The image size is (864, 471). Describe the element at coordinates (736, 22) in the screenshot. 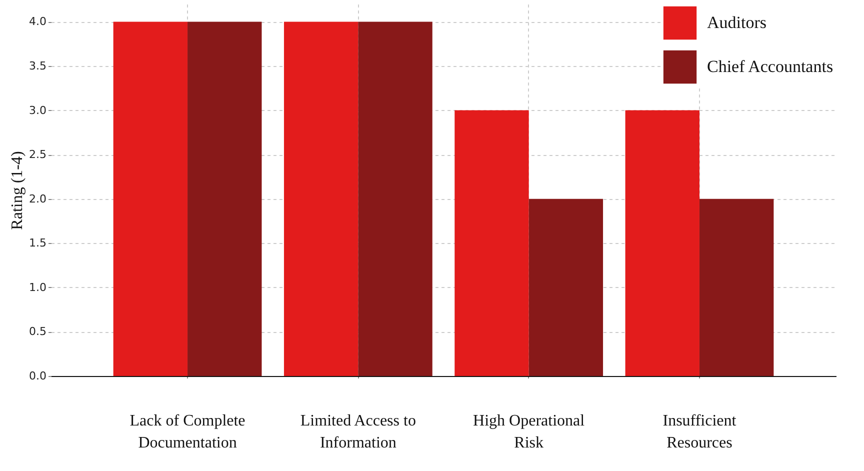

I see `legend-label: Auditors` at that location.